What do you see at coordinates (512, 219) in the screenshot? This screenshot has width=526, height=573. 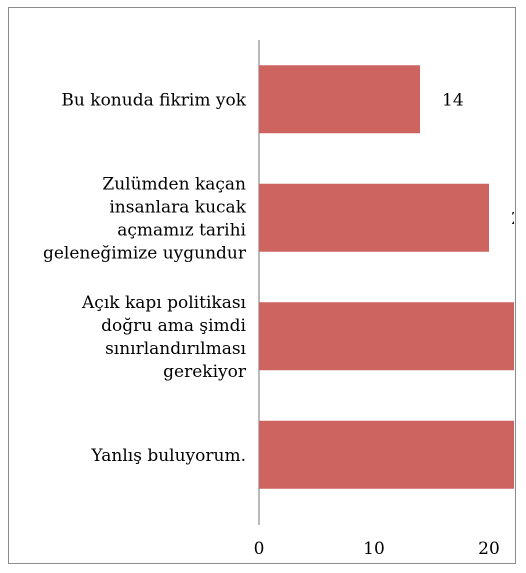 I see `data-label: 20` at bounding box center [512, 219].